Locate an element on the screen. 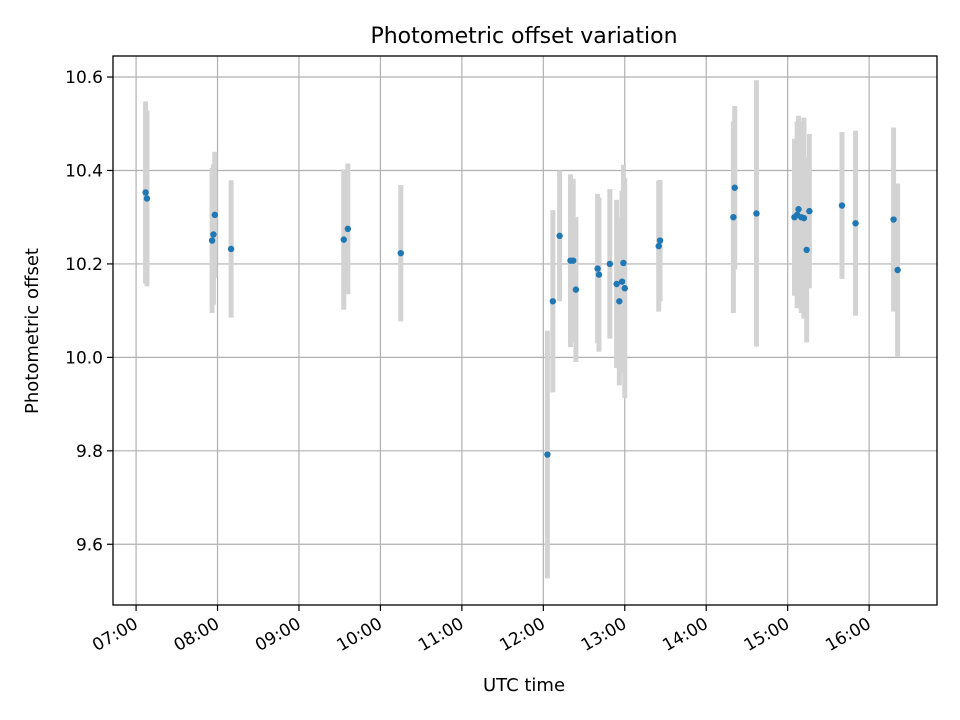  x-tick-label-1: 08:00 is located at coordinates (197, 635).